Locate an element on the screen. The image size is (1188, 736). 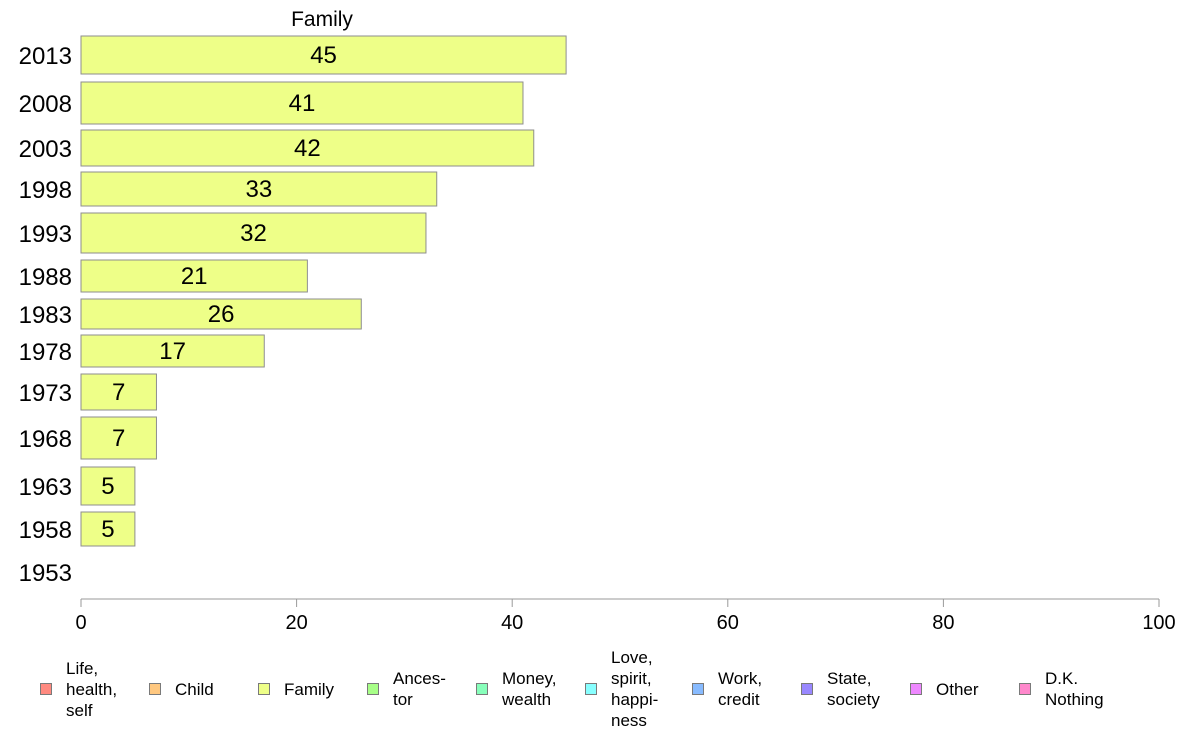
bar-1998 is located at coordinates (259, 189).